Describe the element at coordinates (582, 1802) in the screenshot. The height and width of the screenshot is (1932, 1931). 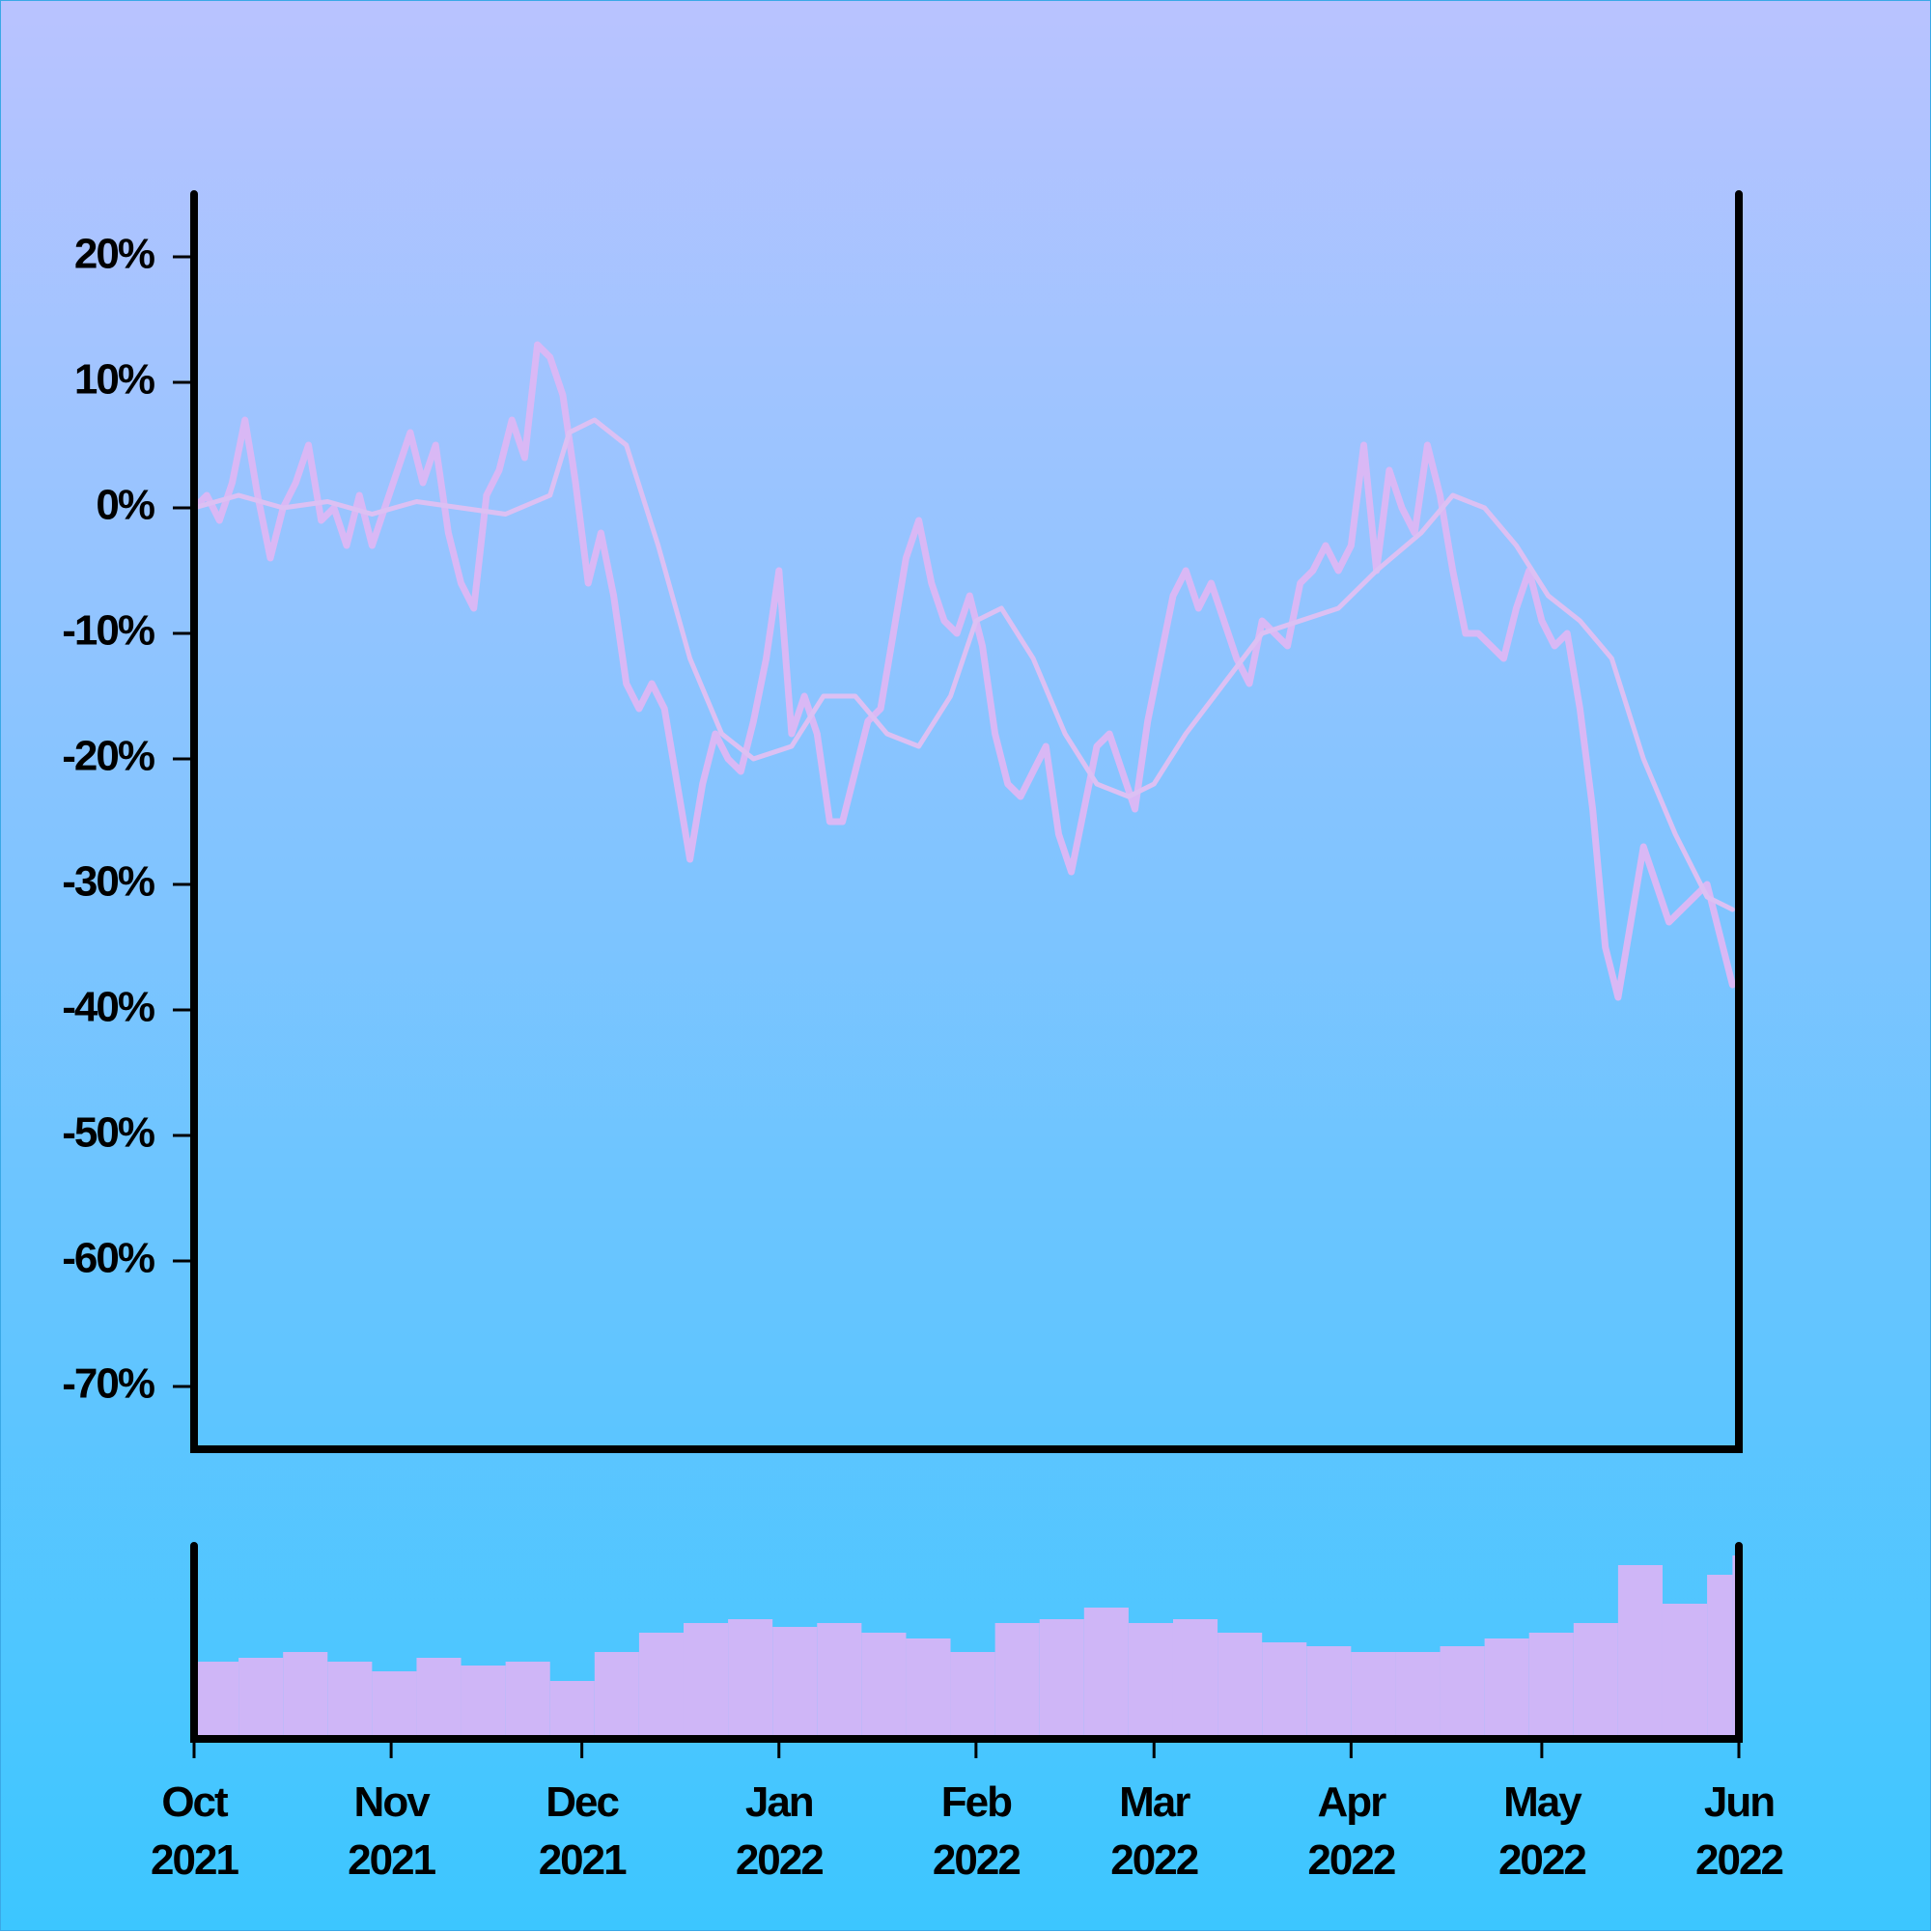
I see `x-tick-label-month: Dec` at that location.